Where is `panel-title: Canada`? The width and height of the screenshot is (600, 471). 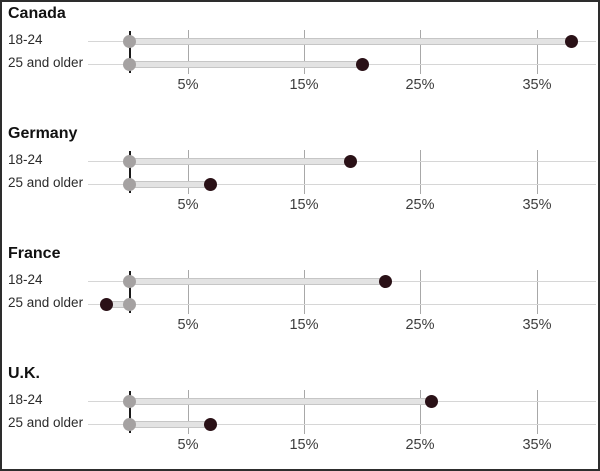
panel-title: Canada is located at coordinates (37, 13).